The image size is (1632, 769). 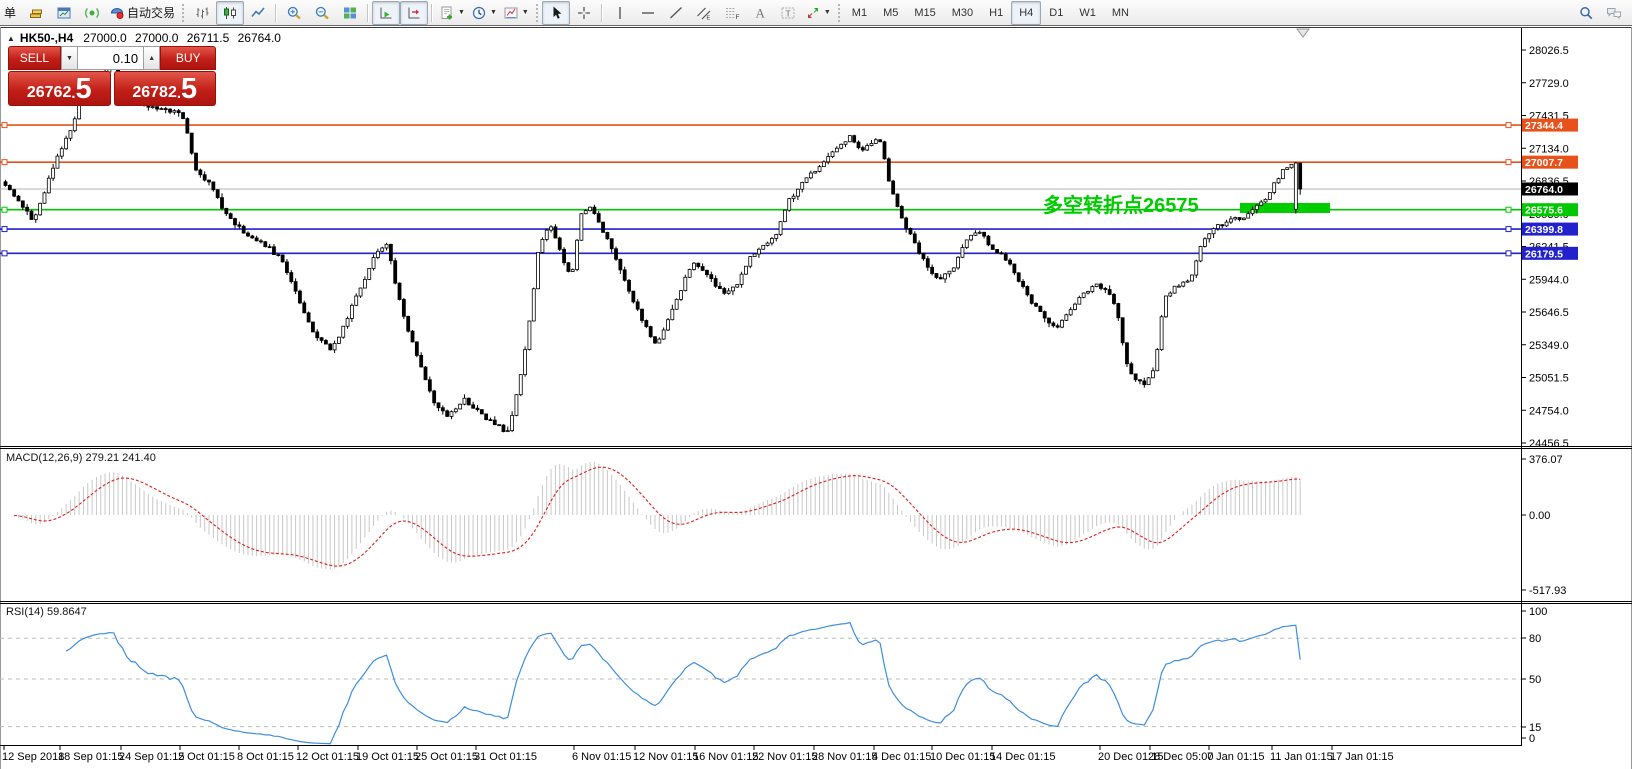 I want to click on tf-m15-label: M15, so click(x=925, y=12).